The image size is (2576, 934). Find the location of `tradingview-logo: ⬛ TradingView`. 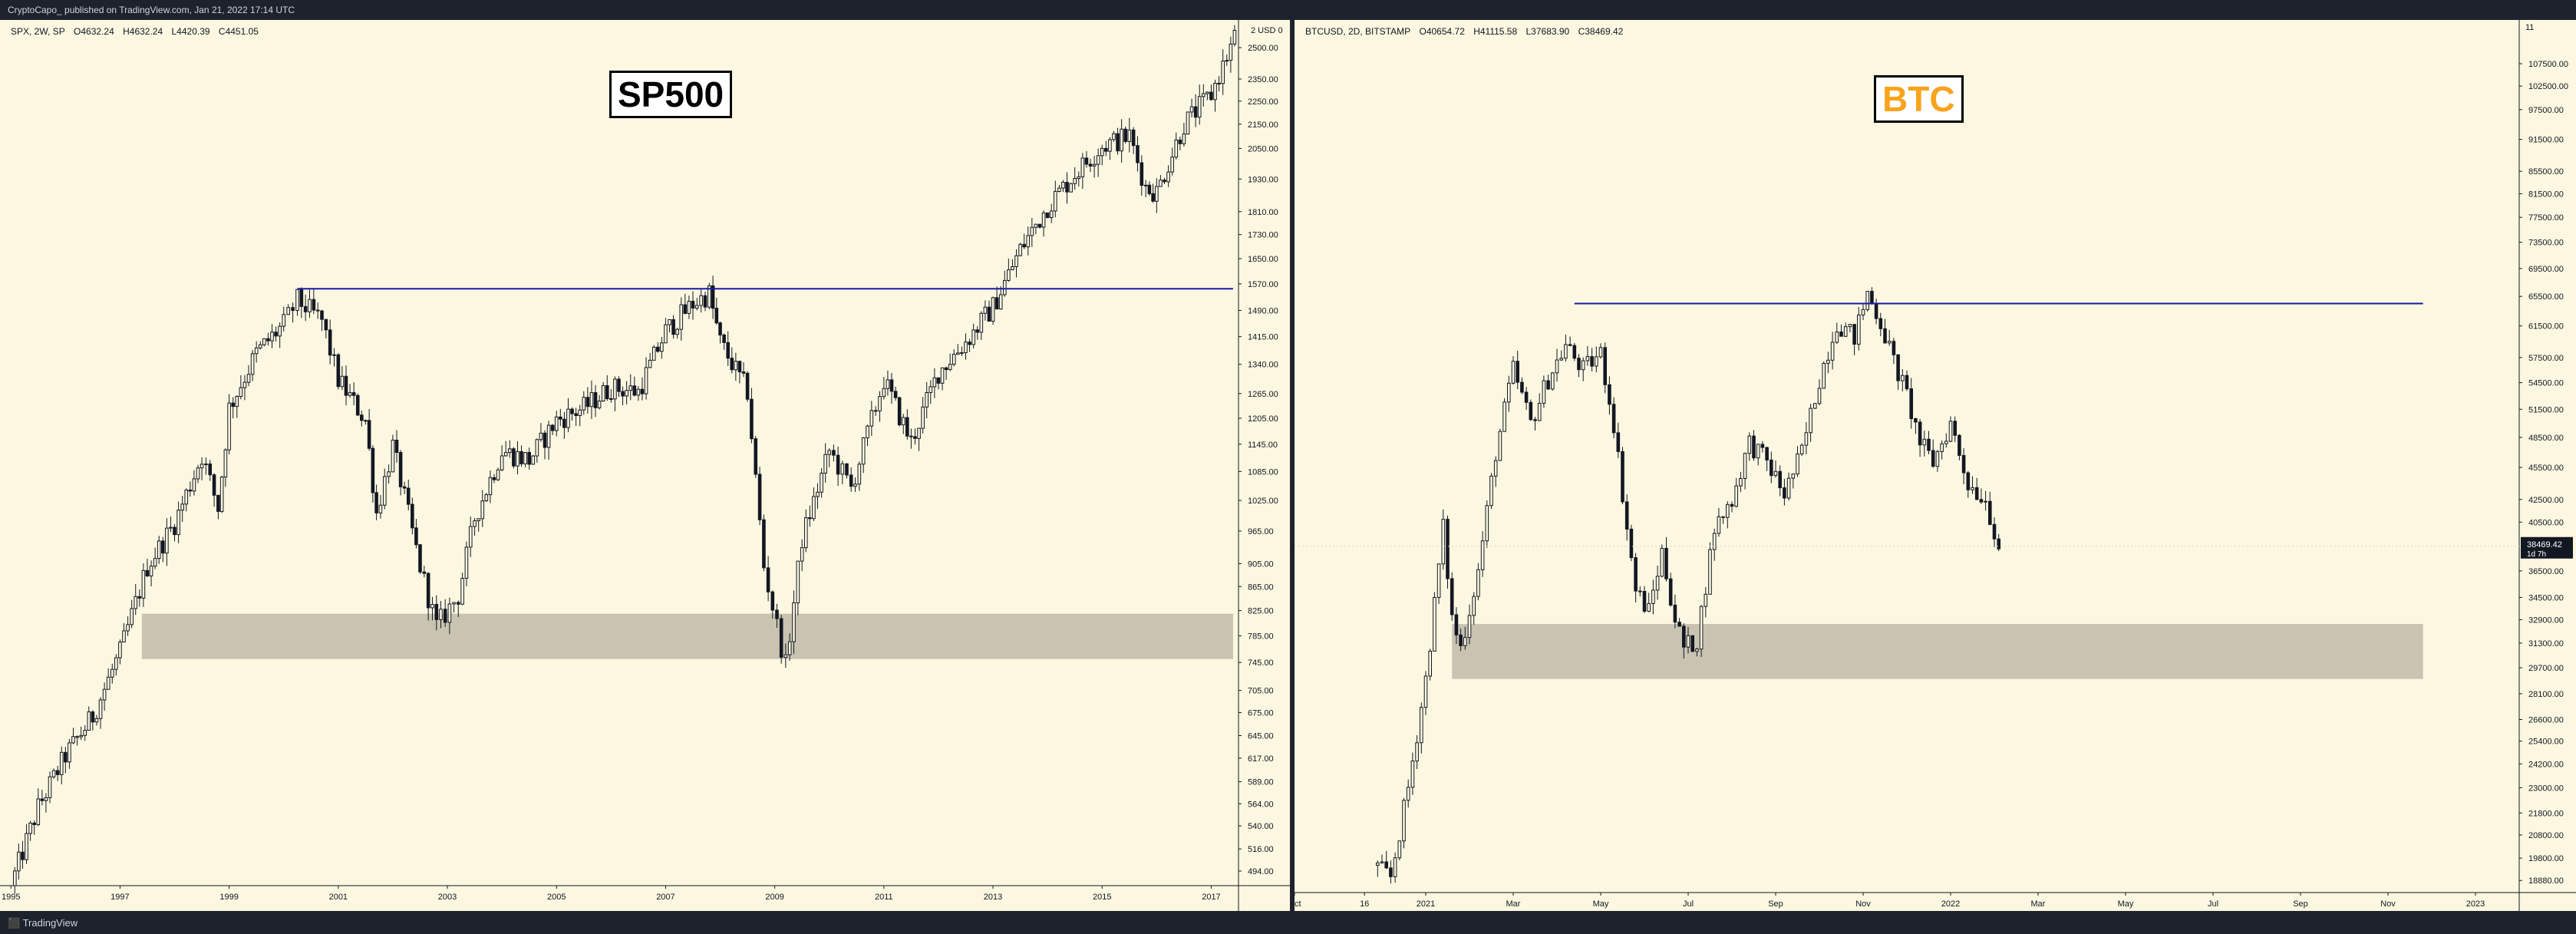

tradingview-logo: ⬛ TradingView is located at coordinates (43, 923).